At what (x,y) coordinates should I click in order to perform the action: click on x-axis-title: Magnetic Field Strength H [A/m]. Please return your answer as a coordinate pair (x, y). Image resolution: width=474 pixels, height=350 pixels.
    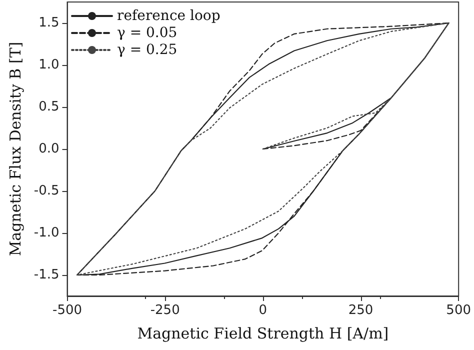
    Looking at the image, I should click on (263, 333).